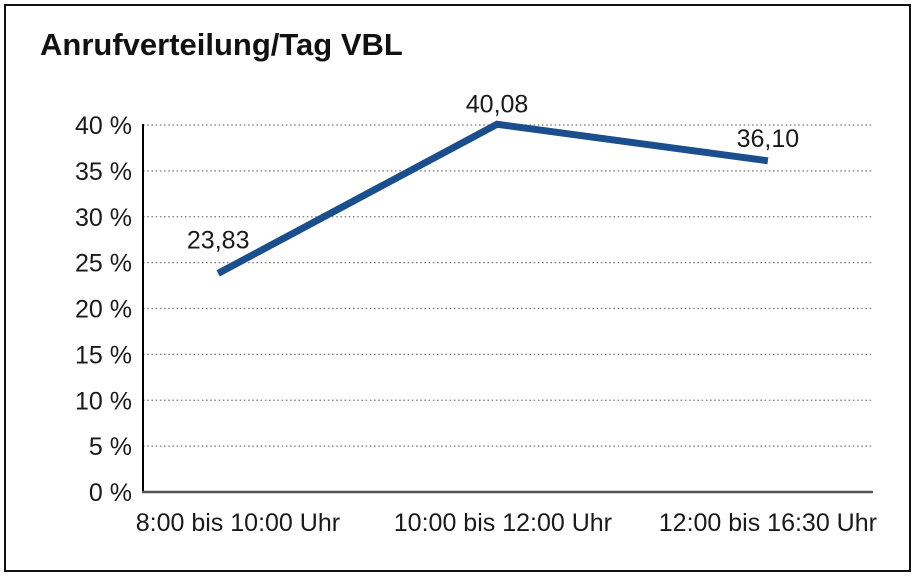 This screenshot has height=576, width=915. I want to click on chart-title: Anrufverteilung/Tag VBL, so click(221, 44).